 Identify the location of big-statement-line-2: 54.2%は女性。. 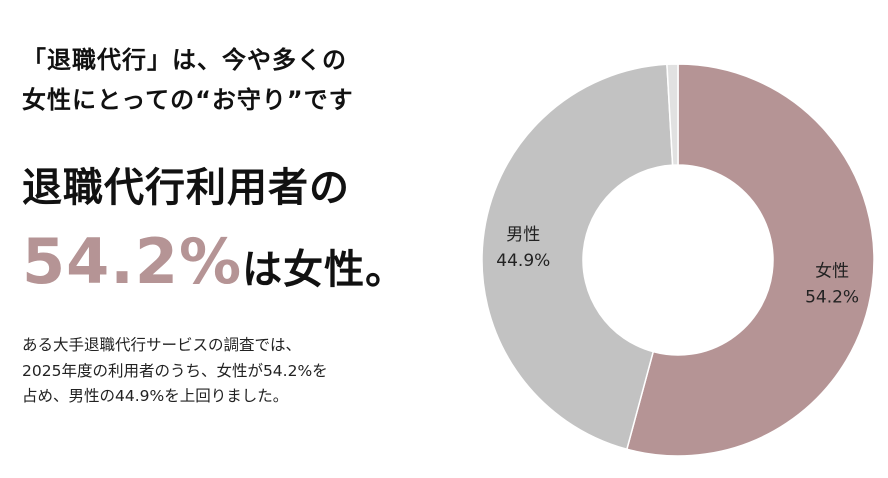
(214, 262).